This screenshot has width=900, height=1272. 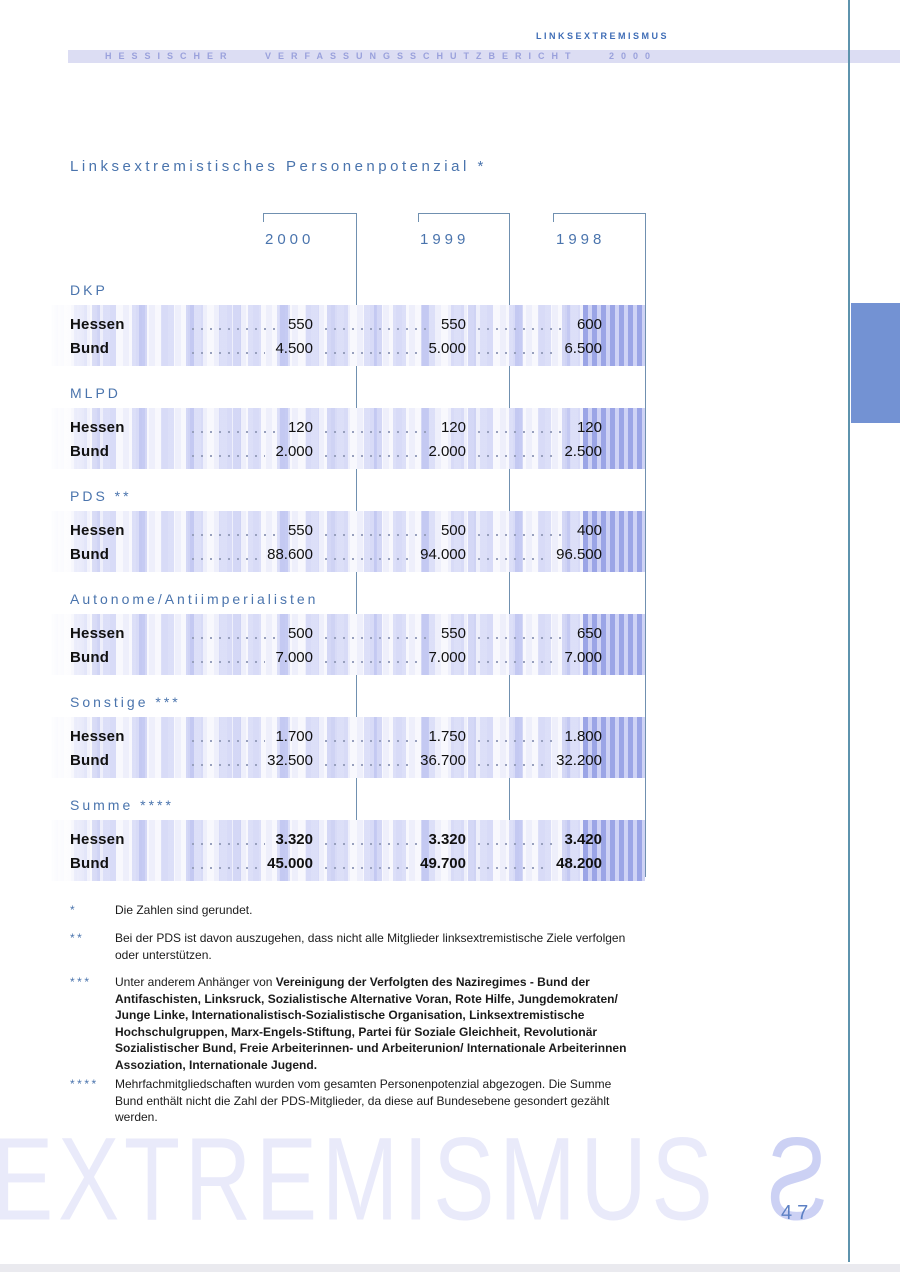 I want to click on watermark-text: EXTREMISMUS, so click(x=359, y=1179).